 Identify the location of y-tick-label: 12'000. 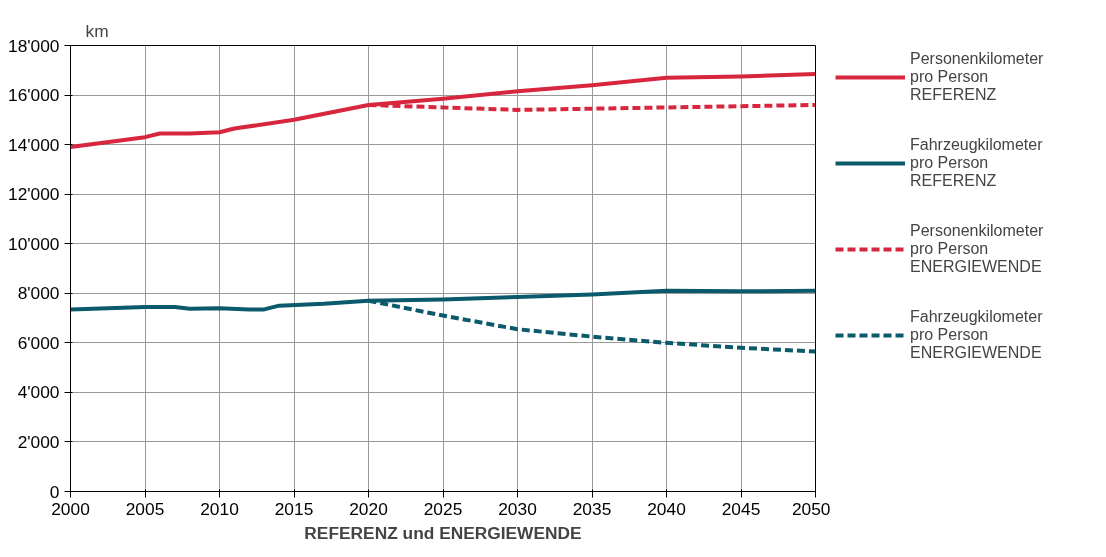
(34, 194).